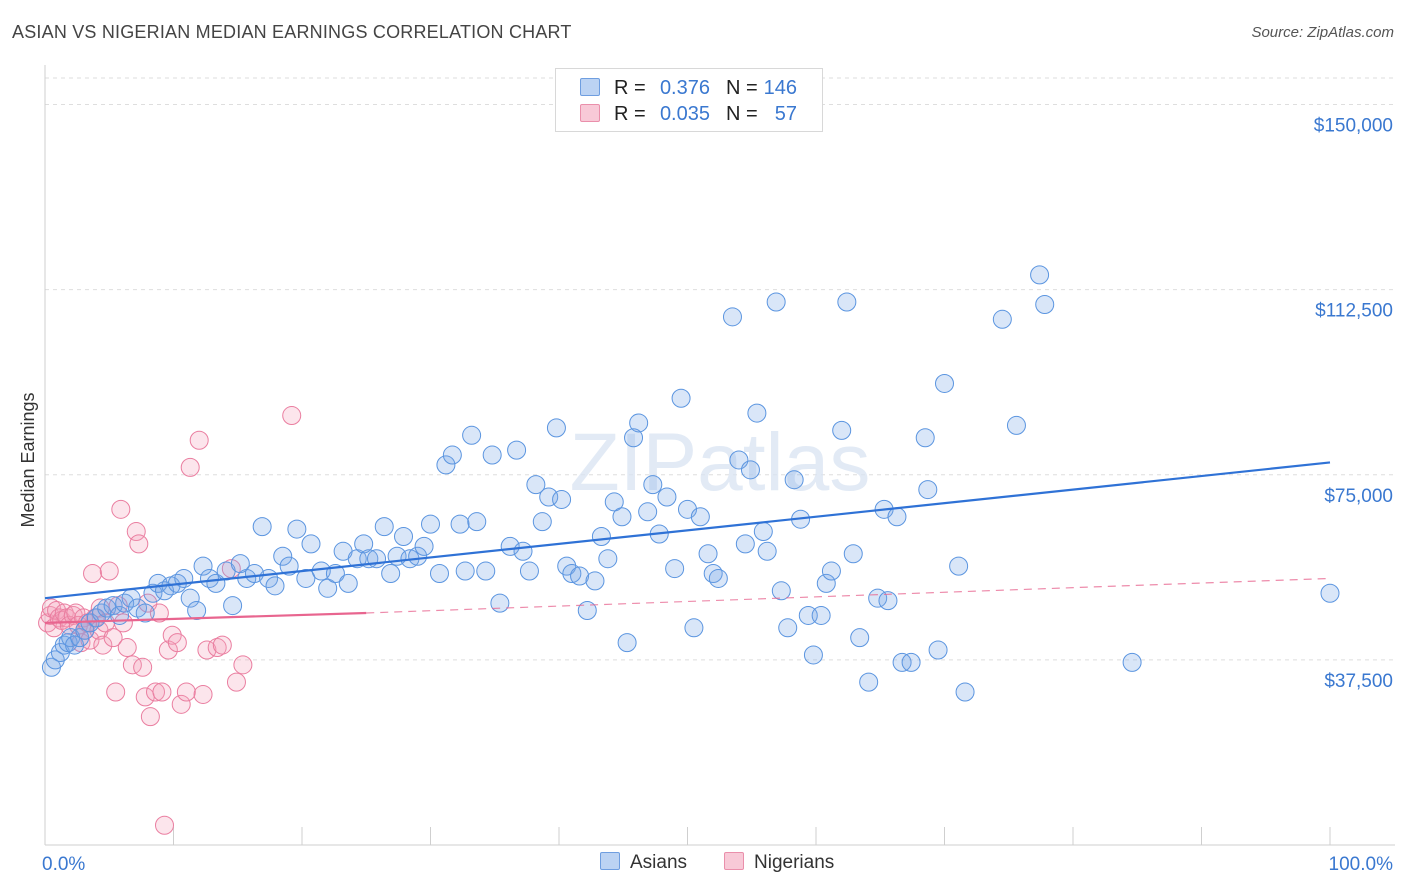 The image size is (1406, 892). I want to click on nigerians-swatch, so click(590, 113).